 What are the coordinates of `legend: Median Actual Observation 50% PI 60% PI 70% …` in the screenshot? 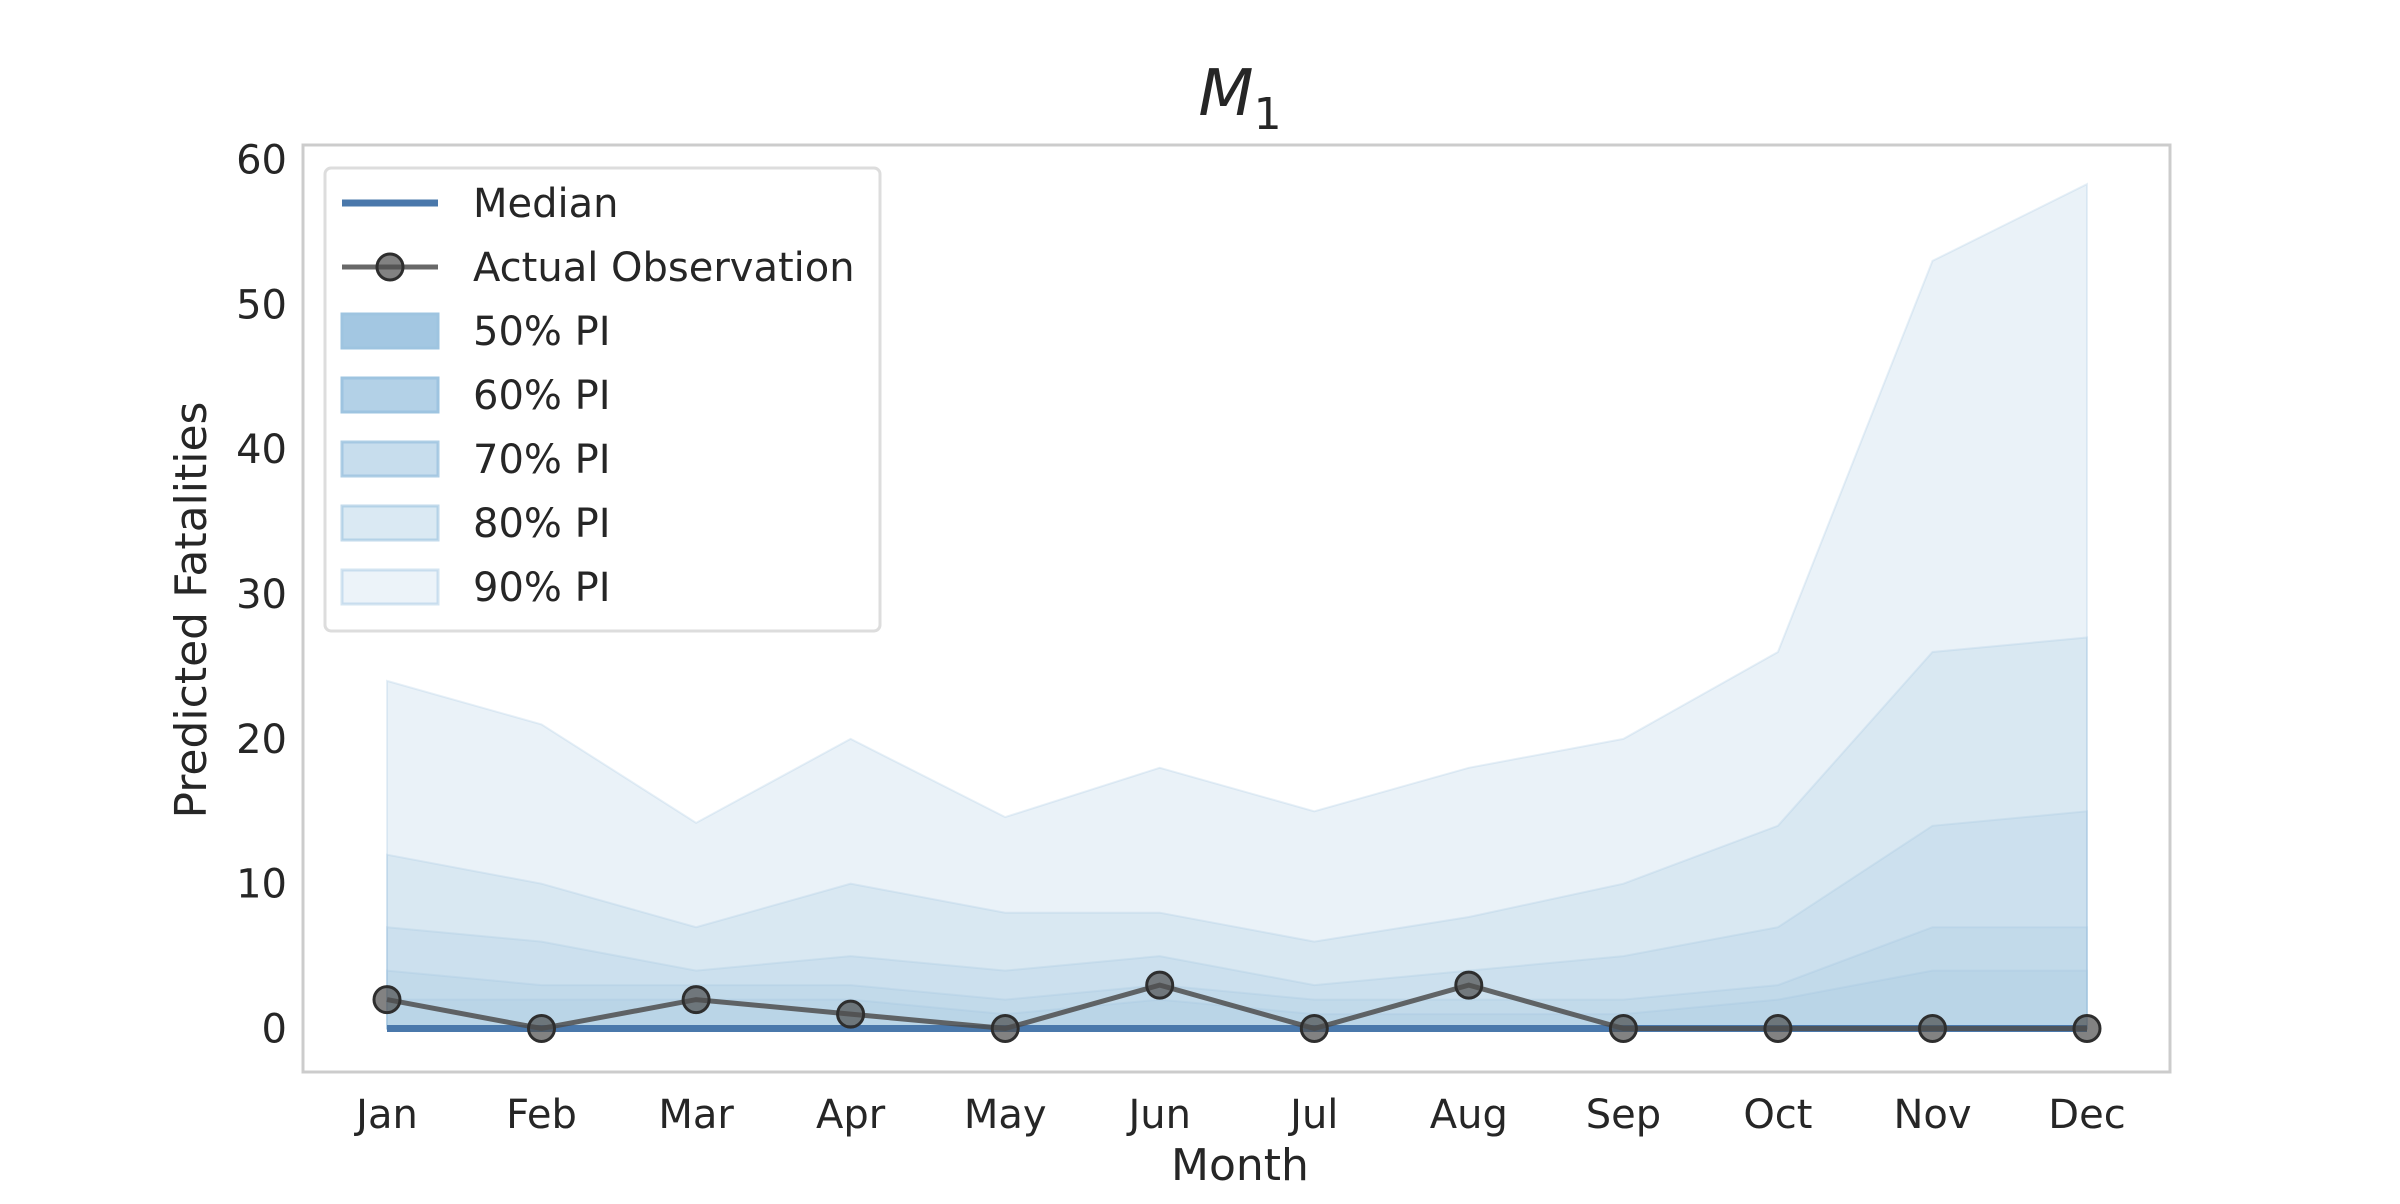 It's located at (602, 399).